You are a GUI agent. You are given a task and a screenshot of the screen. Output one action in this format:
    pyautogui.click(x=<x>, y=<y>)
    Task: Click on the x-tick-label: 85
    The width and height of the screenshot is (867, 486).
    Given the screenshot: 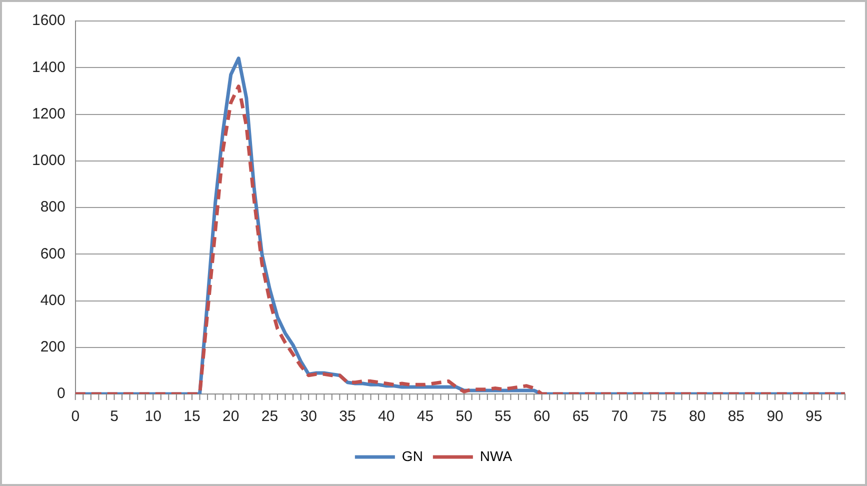 What is the action you would take?
    pyautogui.click(x=736, y=417)
    